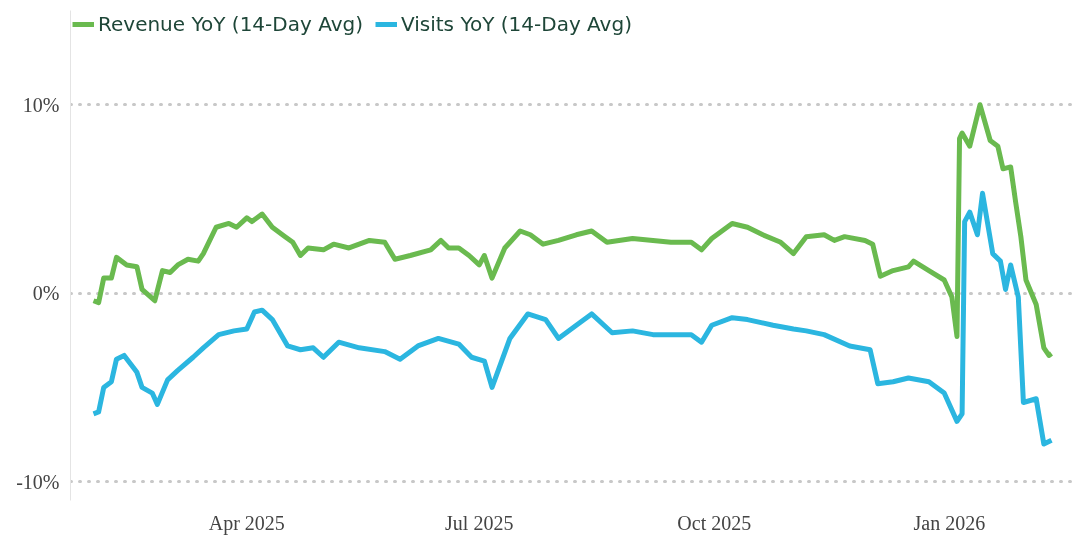 This screenshot has width=1084, height=536. I want to click on x-tick-label: Oct 2025, so click(714, 522).